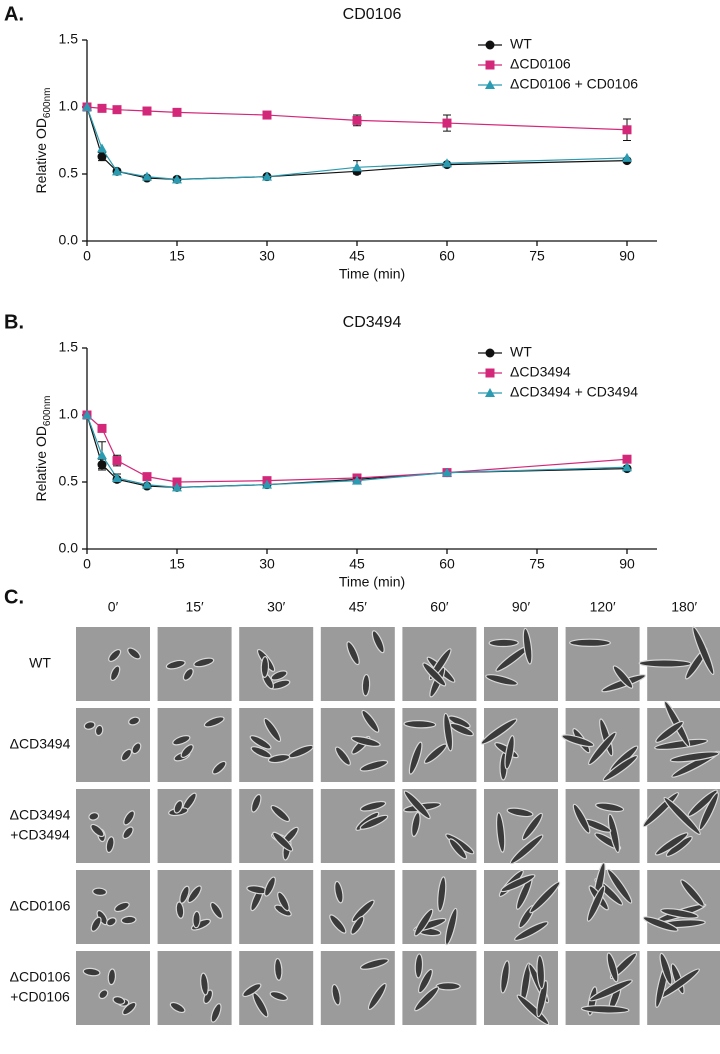 Image resolution: width=720 pixels, height=1054 pixels. Describe the element at coordinates (439, 607) in the screenshot. I see `time-label: 60′` at that location.